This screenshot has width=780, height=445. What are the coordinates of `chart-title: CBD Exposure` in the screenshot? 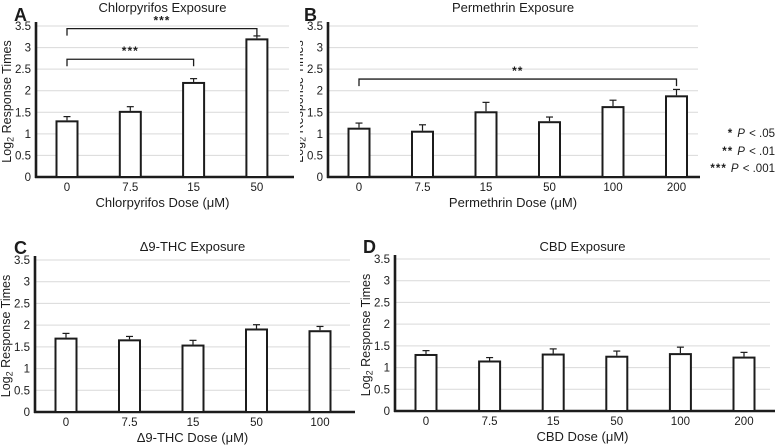 It's located at (583, 246).